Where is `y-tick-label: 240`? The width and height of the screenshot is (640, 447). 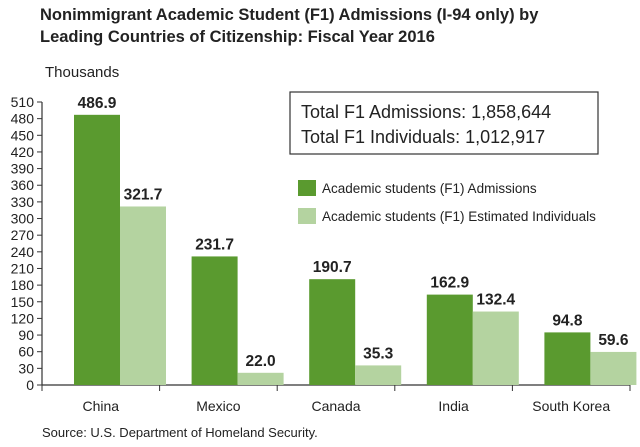 y-tick-label: 240 is located at coordinates (23, 252).